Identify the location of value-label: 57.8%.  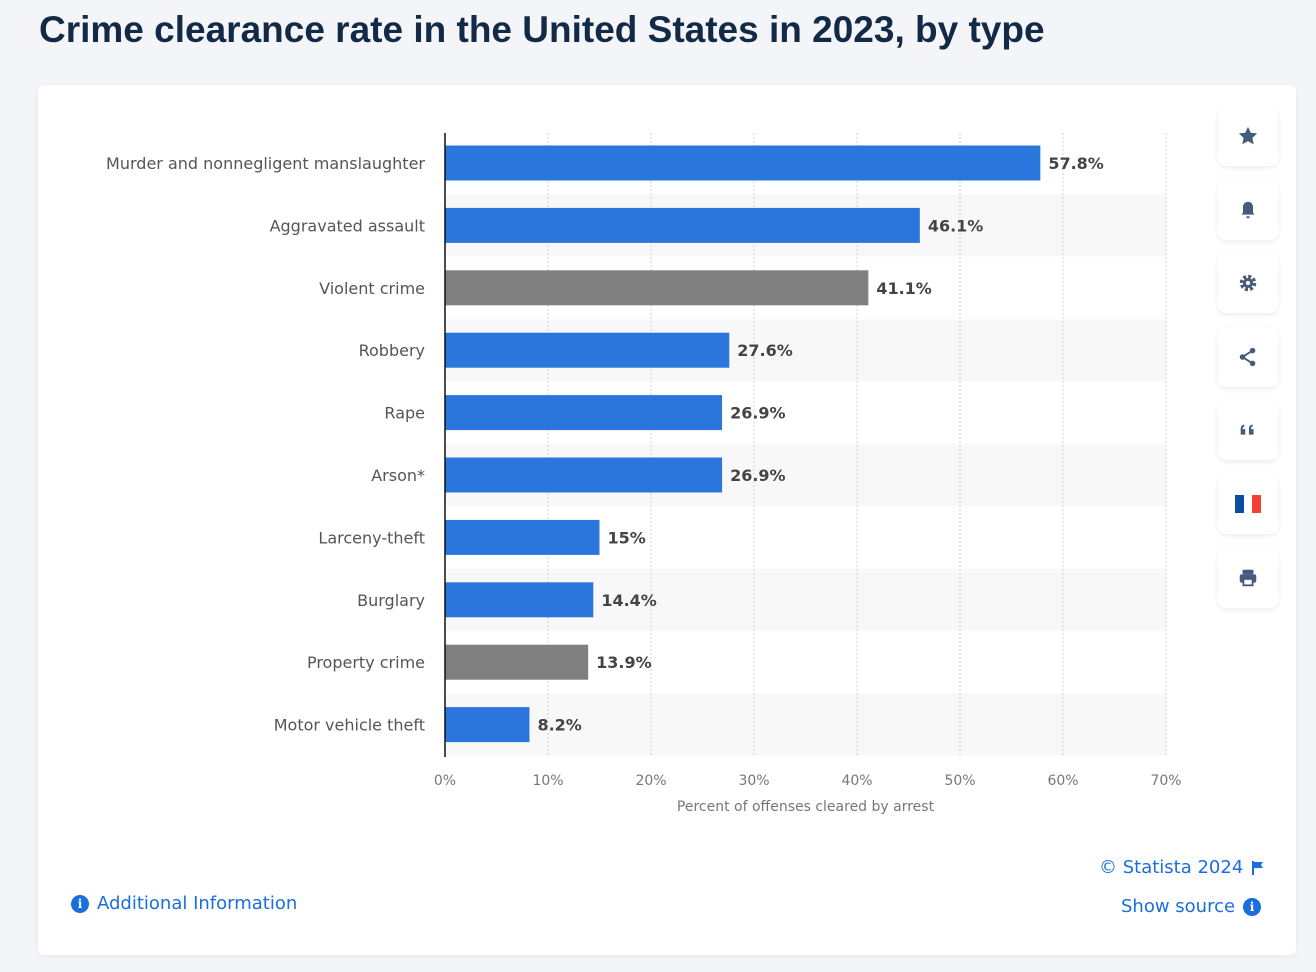
(1076, 163).